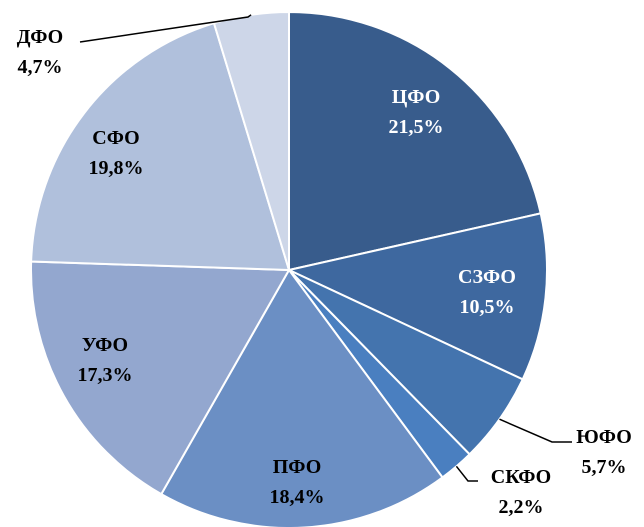 The width and height of the screenshot is (644, 527). I want to click on slice-label-skfo-value: 2,2%, so click(521, 507).